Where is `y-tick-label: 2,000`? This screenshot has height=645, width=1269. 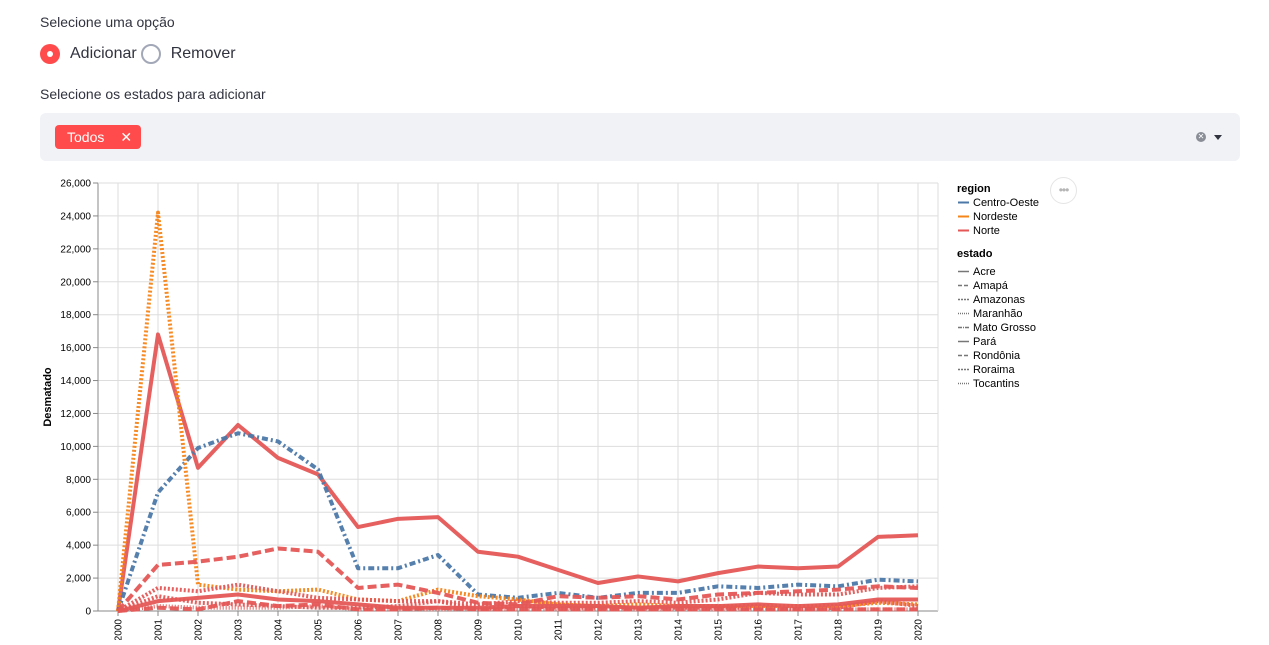 y-tick-label: 2,000 is located at coordinates (78, 579).